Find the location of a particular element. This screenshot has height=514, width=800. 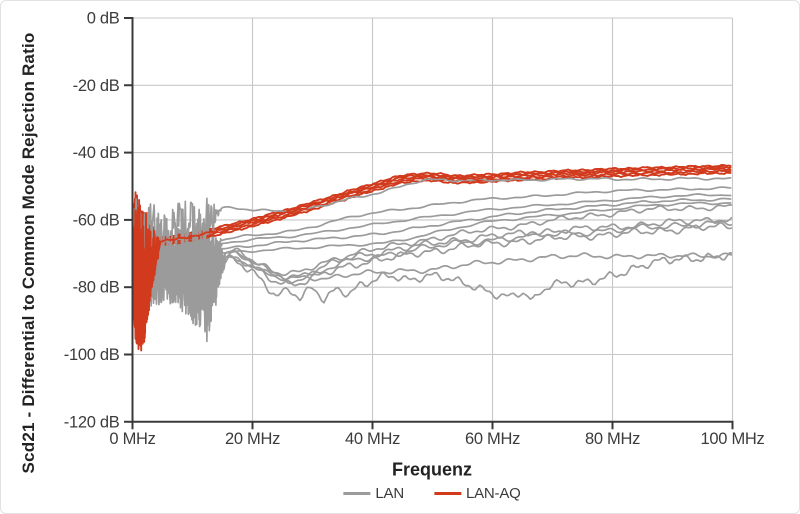

legend-label-lan-aq: LAN-AQ is located at coordinates (493, 493).